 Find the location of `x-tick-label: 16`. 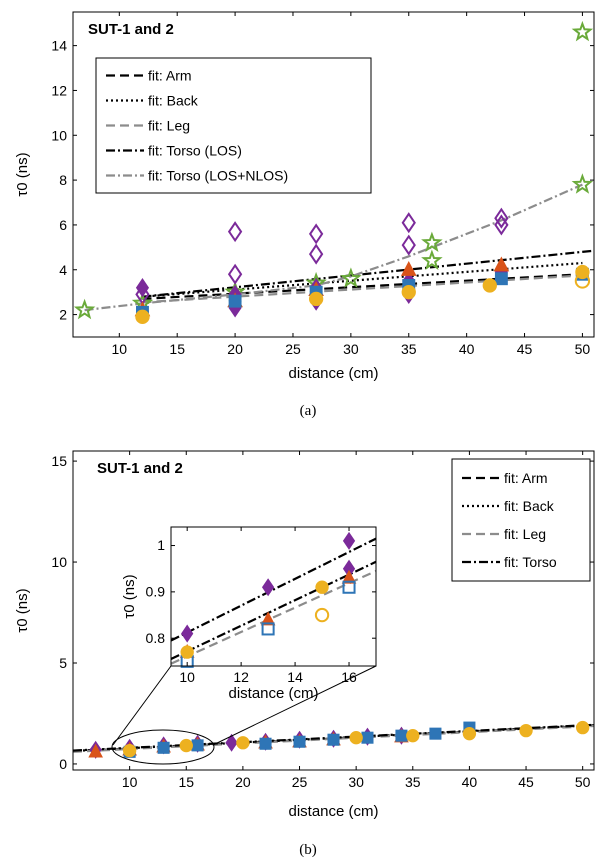

x-tick-label: 16 is located at coordinates (349, 677).